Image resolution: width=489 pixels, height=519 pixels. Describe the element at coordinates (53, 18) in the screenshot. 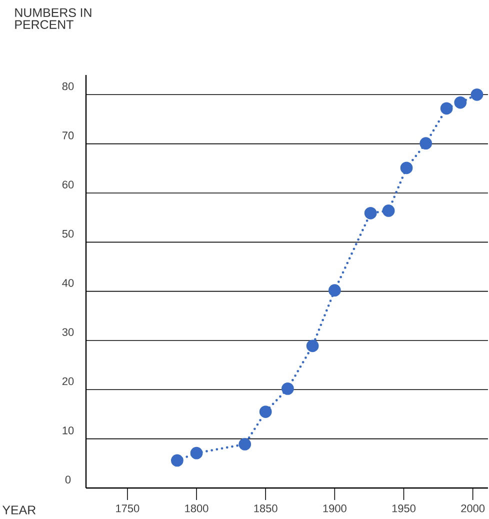

I see `y-axis-title: NUMBERS IN PERCENT` at that location.